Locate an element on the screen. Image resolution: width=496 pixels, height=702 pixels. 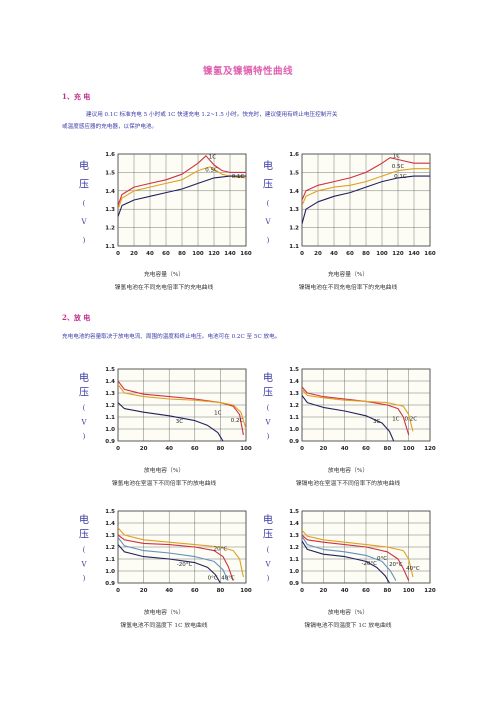
caption-chart-5: 镍氢电池不同温度下 1C 放电曲线 is located at coordinates (164, 626).